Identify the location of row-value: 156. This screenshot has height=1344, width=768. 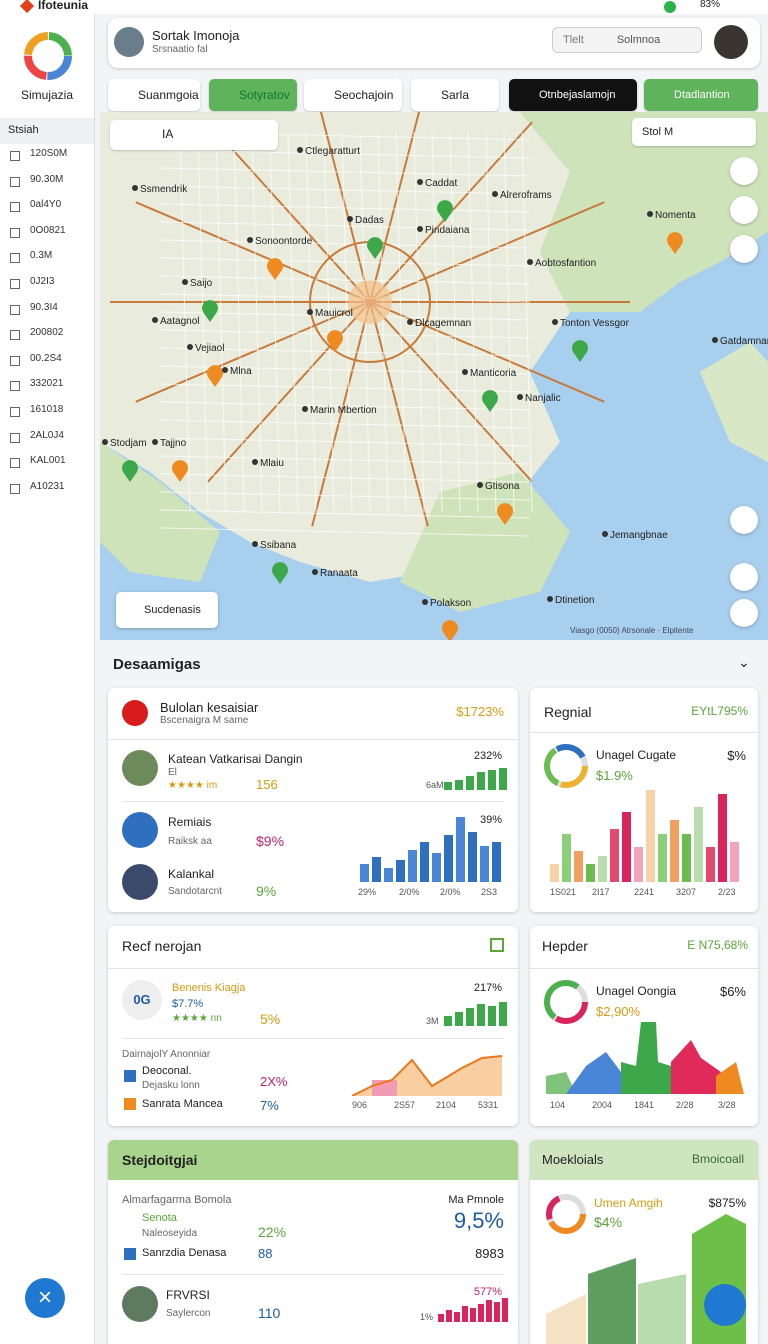
(267, 784).